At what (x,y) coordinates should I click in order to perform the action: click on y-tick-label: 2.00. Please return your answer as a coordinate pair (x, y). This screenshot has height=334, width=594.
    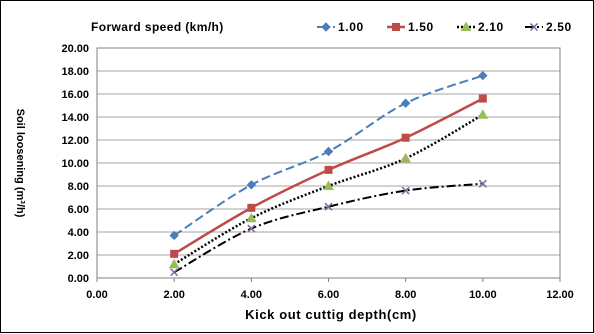
    Looking at the image, I should click on (78, 256).